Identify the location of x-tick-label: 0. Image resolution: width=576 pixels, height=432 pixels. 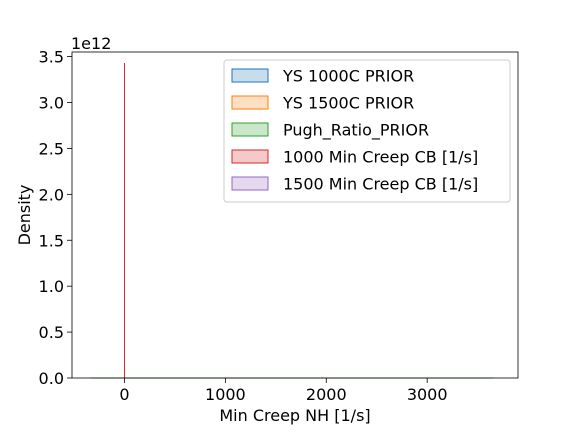
(124, 394).